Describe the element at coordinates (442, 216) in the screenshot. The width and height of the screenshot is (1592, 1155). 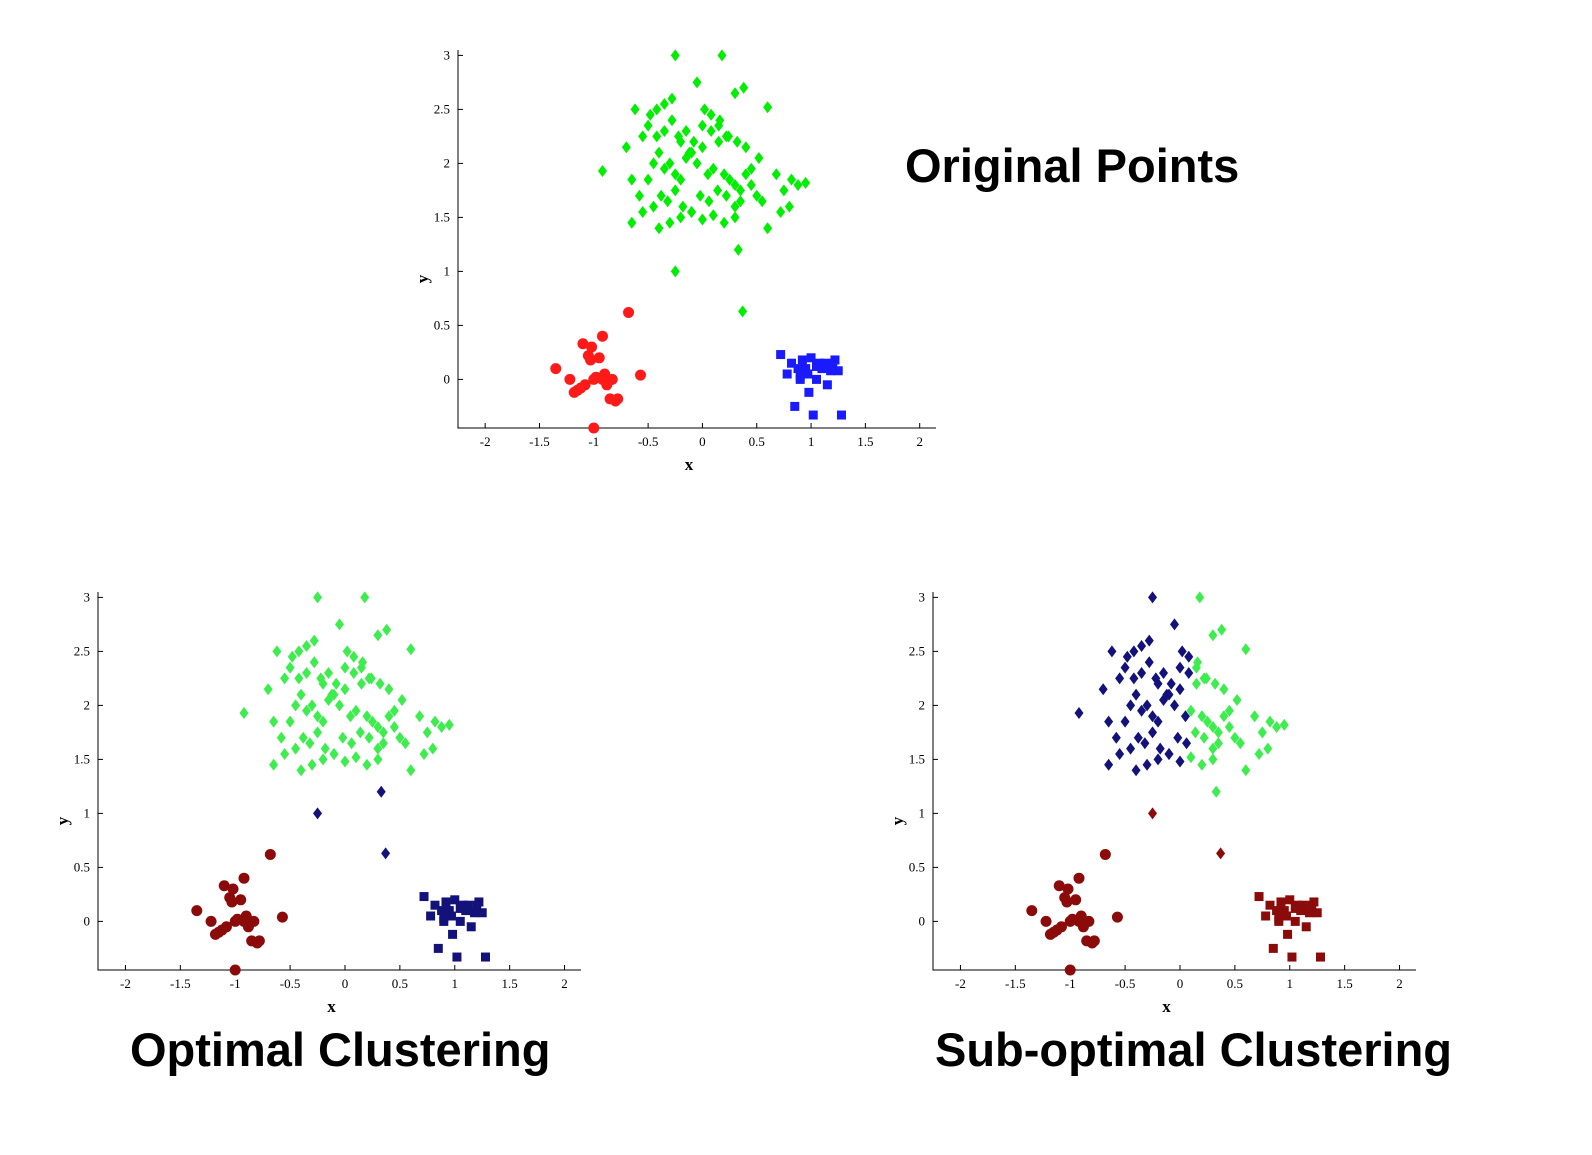
I see `y-tick-label: 1.5` at that location.